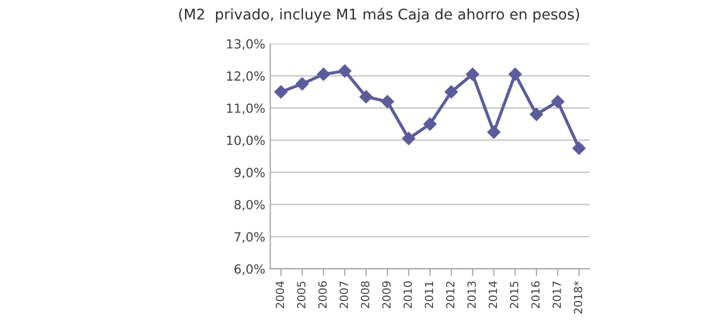 This screenshot has height=336, width=702. What do you see at coordinates (249, 205) in the screenshot?
I see `y-tick-label: 8,0%` at bounding box center [249, 205].